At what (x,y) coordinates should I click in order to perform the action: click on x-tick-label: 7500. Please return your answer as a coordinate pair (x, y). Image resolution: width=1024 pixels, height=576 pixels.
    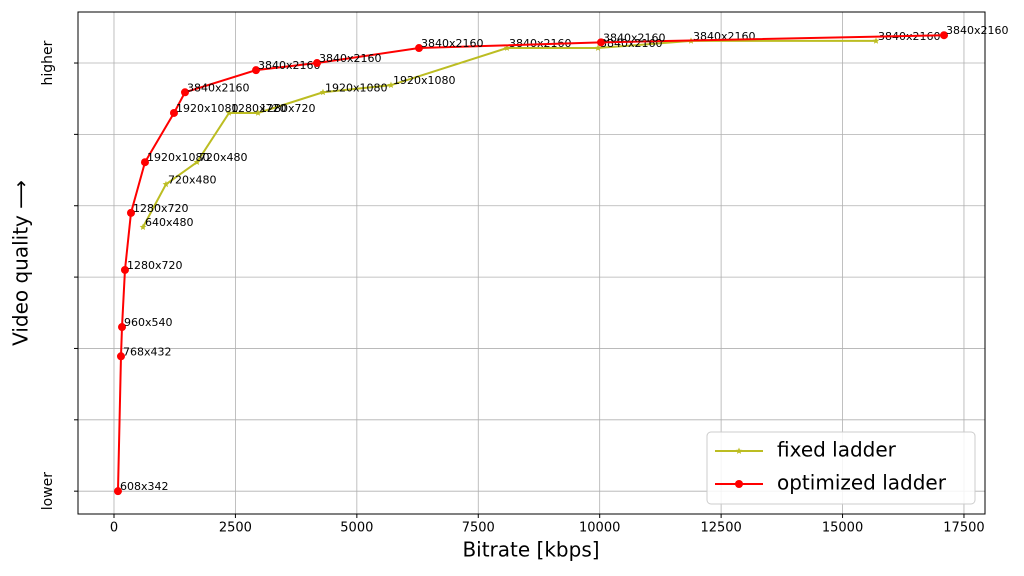
    Looking at the image, I should click on (478, 528).